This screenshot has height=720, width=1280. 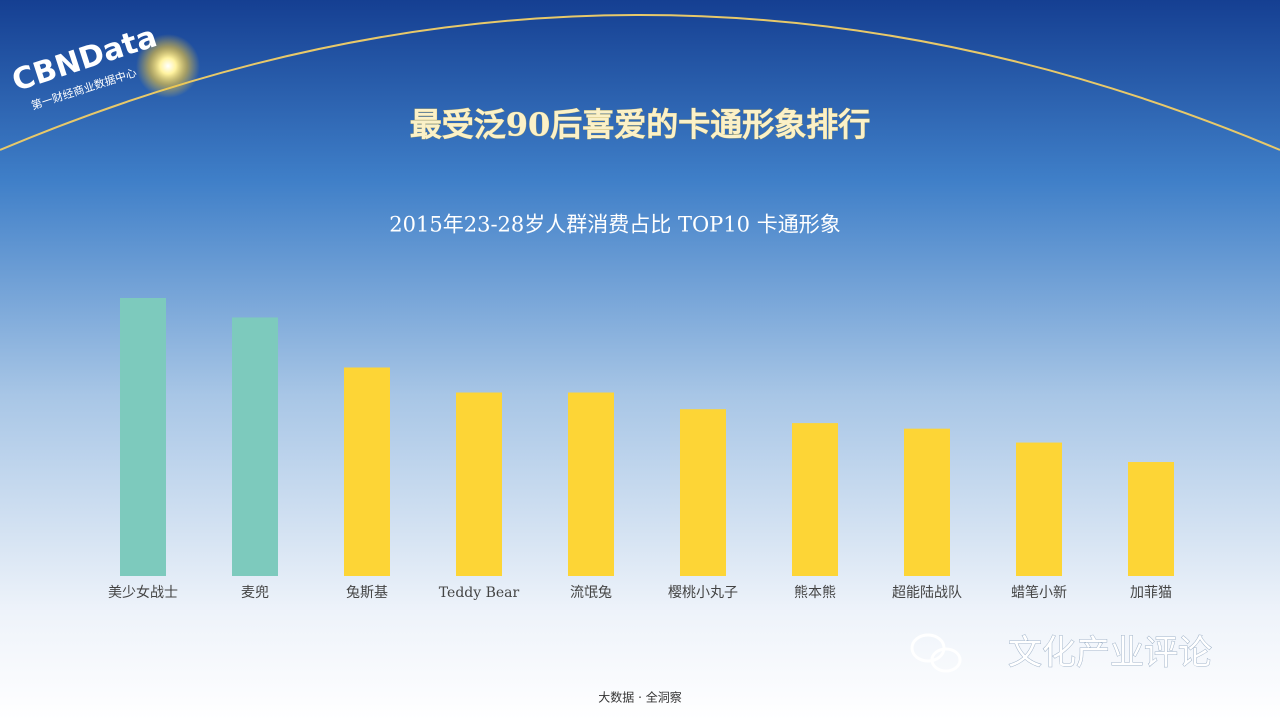 I want to click on x-tick-label: 美少女战士, so click(x=143, y=592).